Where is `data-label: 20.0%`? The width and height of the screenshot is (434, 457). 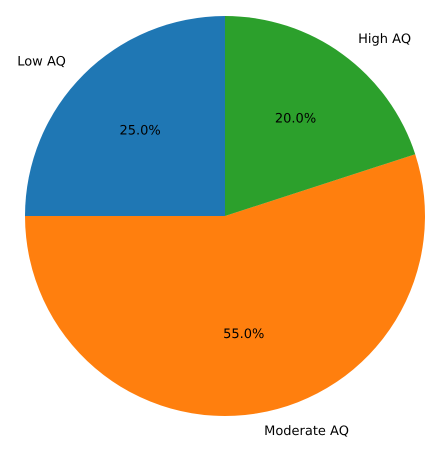 data-label: 20.0% is located at coordinates (295, 118).